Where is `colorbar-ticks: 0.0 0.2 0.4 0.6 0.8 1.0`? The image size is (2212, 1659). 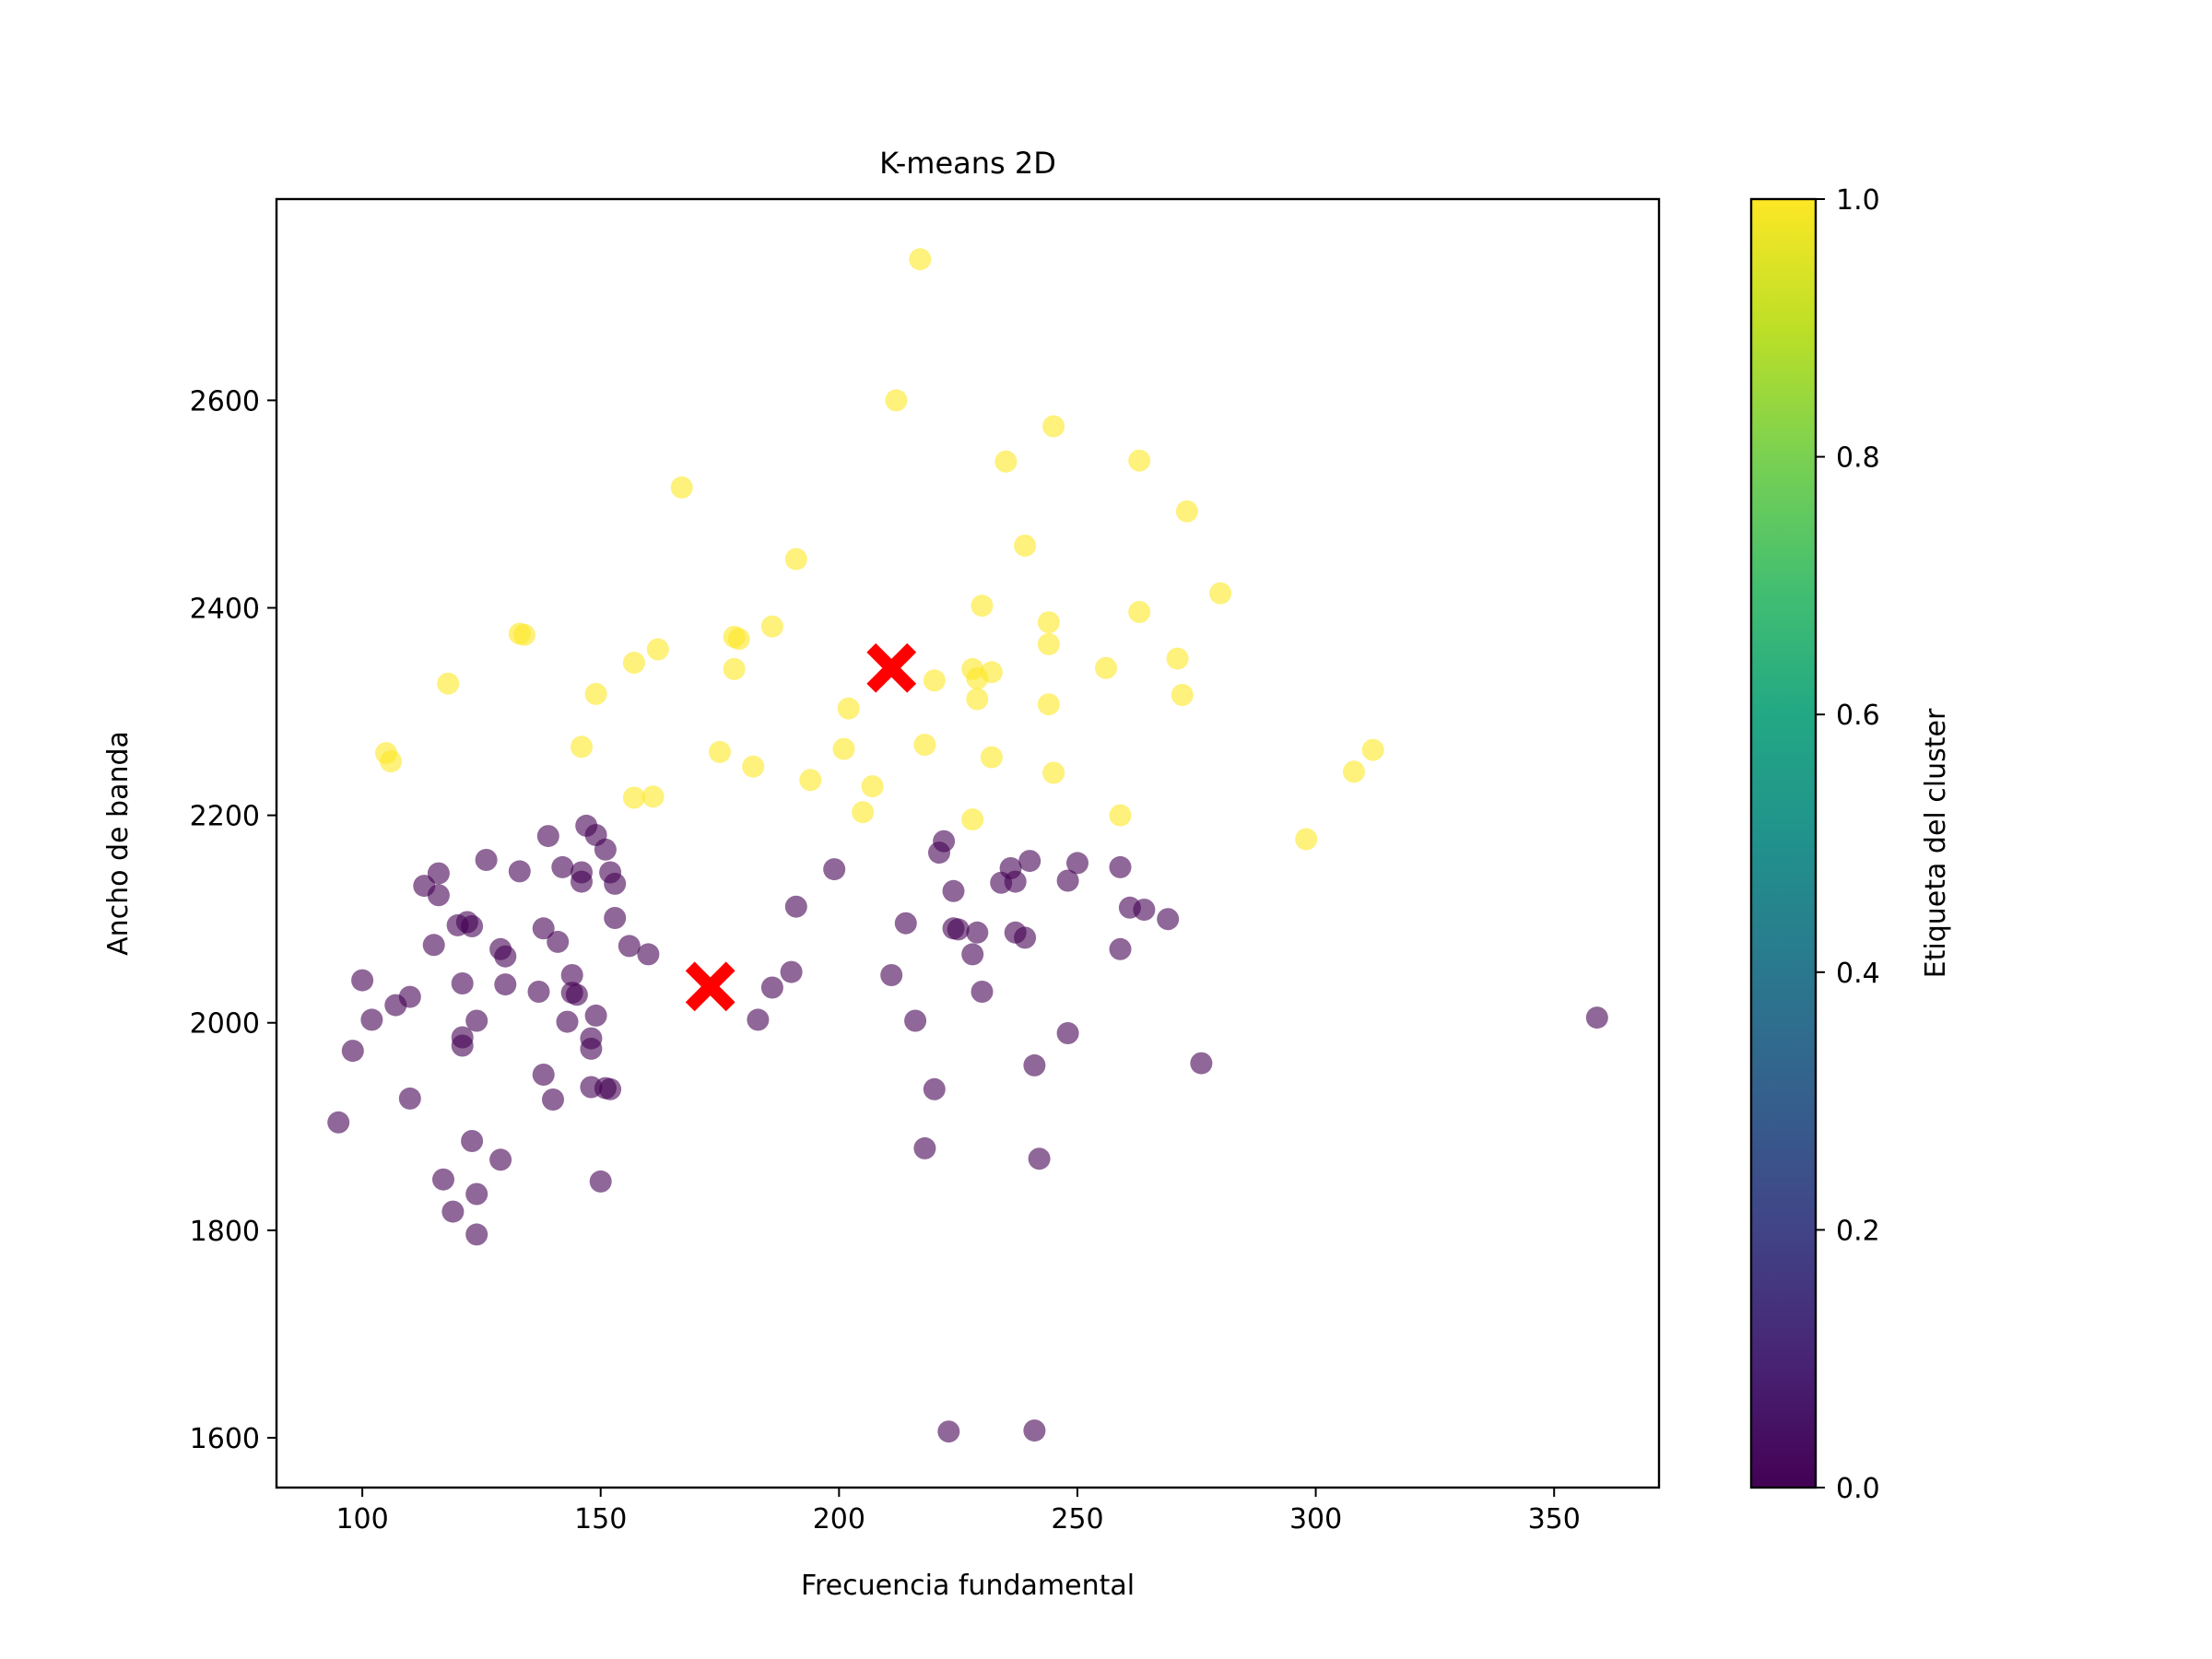 colorbar-ticks: 0.0 0.2 0.4 0.6 0.8 1.0 is located at coordinates (1848, 844).